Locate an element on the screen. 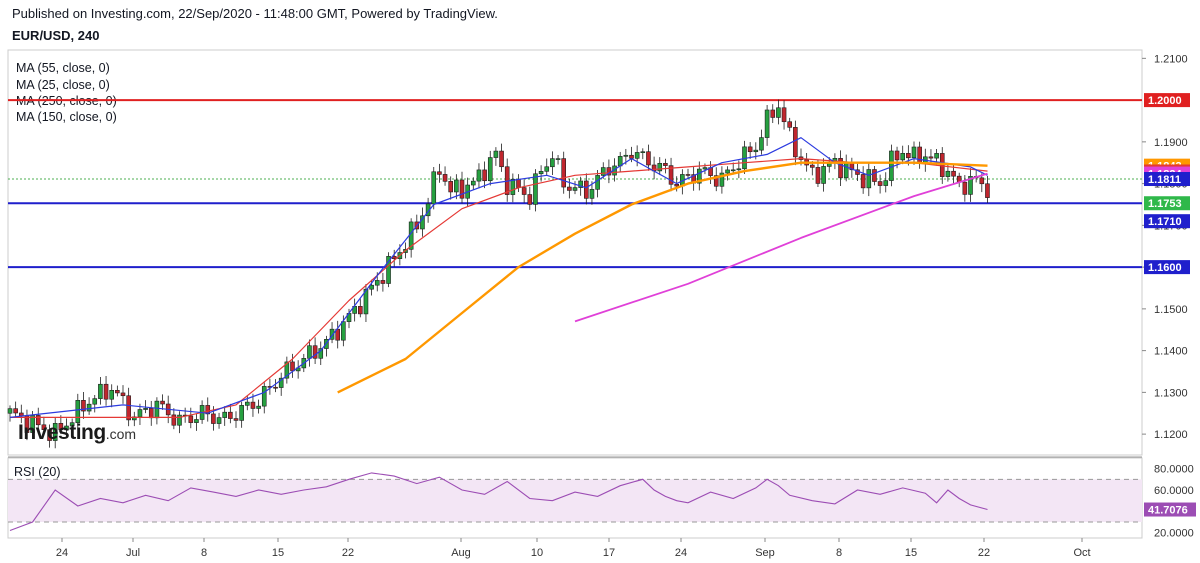  price-label: 1.1600 is located at coordinates (1165, 268).